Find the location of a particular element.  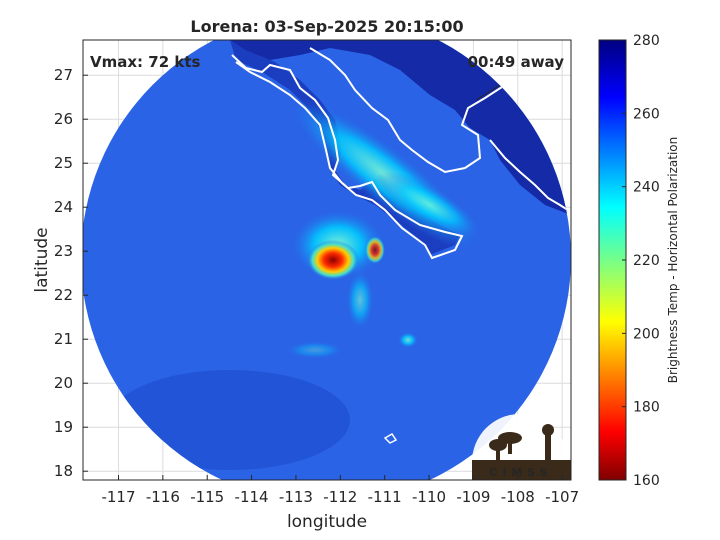

y-tick-label: 22 is located at coordinates (63, 295).